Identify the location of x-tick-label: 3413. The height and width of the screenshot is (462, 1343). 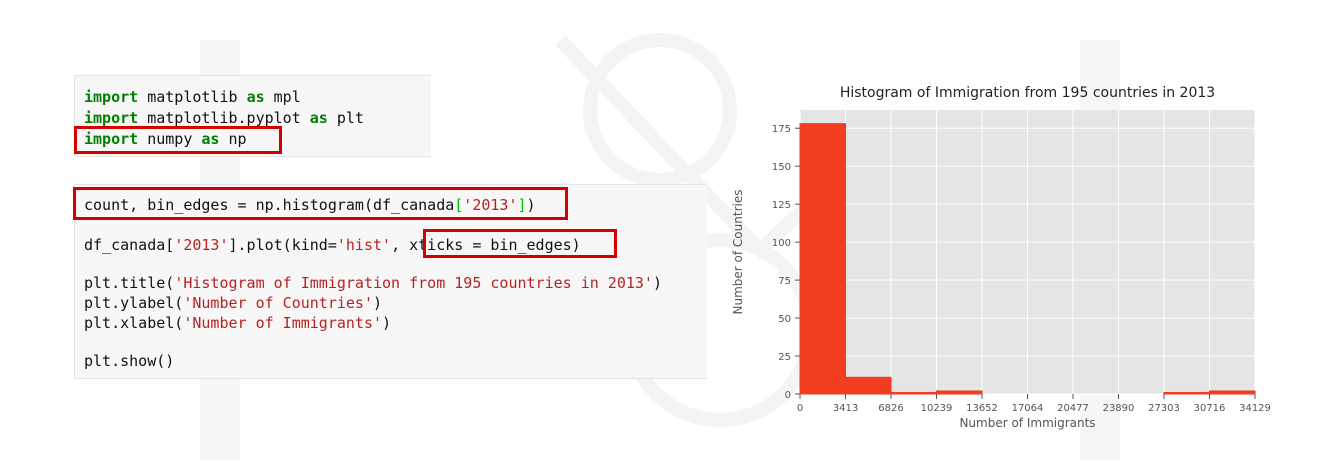
(845, 408).